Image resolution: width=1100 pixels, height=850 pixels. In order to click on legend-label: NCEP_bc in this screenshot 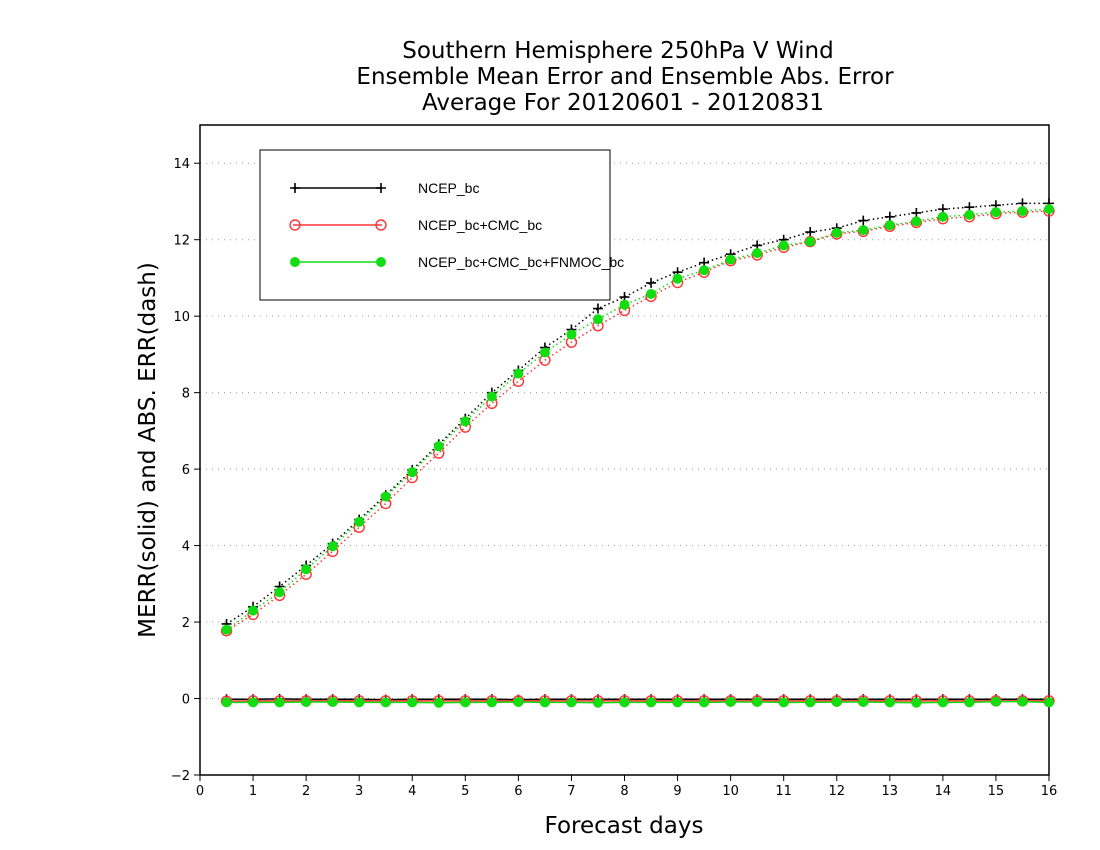, I will do `click(448, 188)`.